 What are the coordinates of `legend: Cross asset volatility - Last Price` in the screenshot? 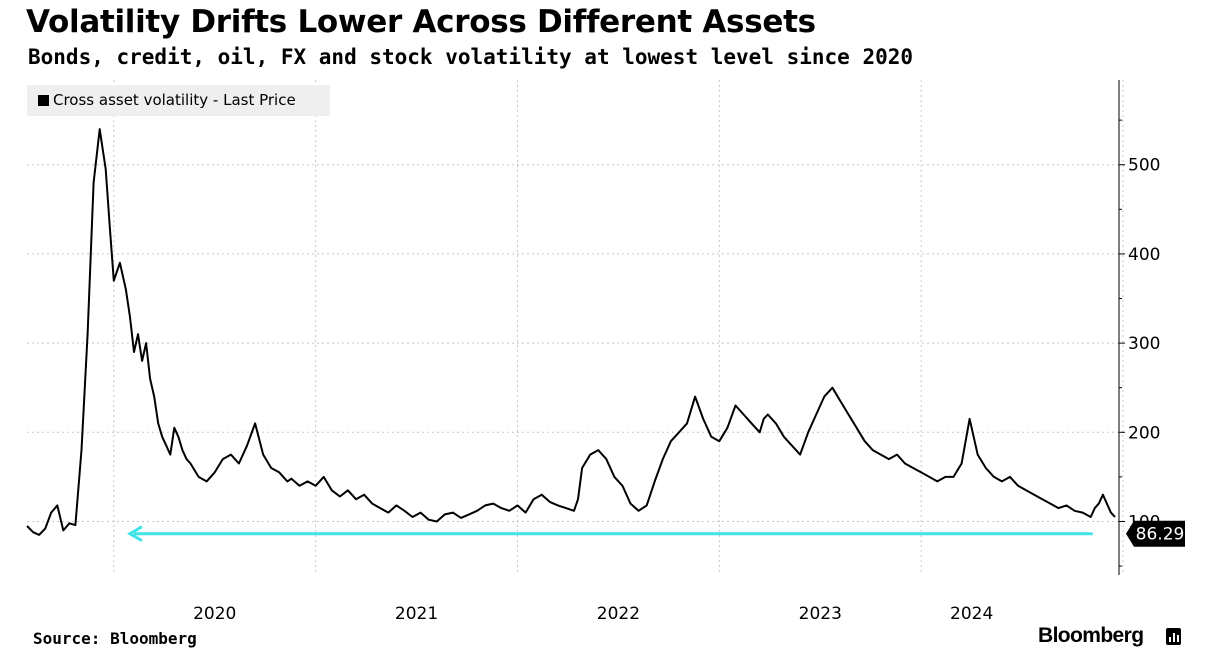 It's located at (178, 100).